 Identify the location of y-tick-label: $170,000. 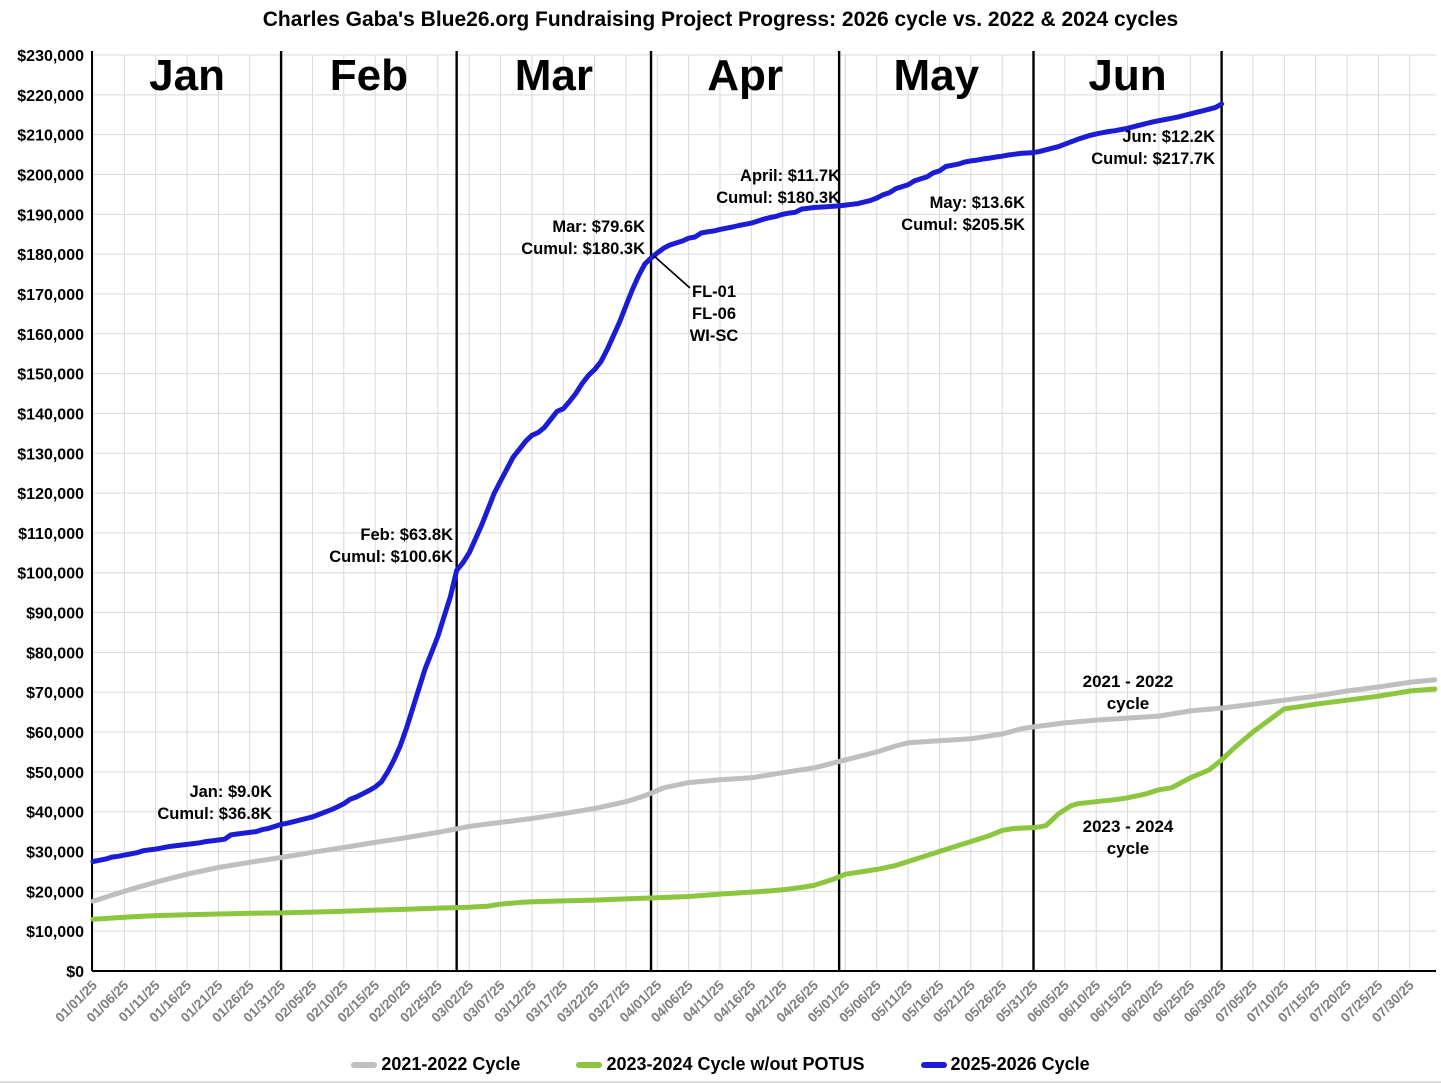
(50, 295).